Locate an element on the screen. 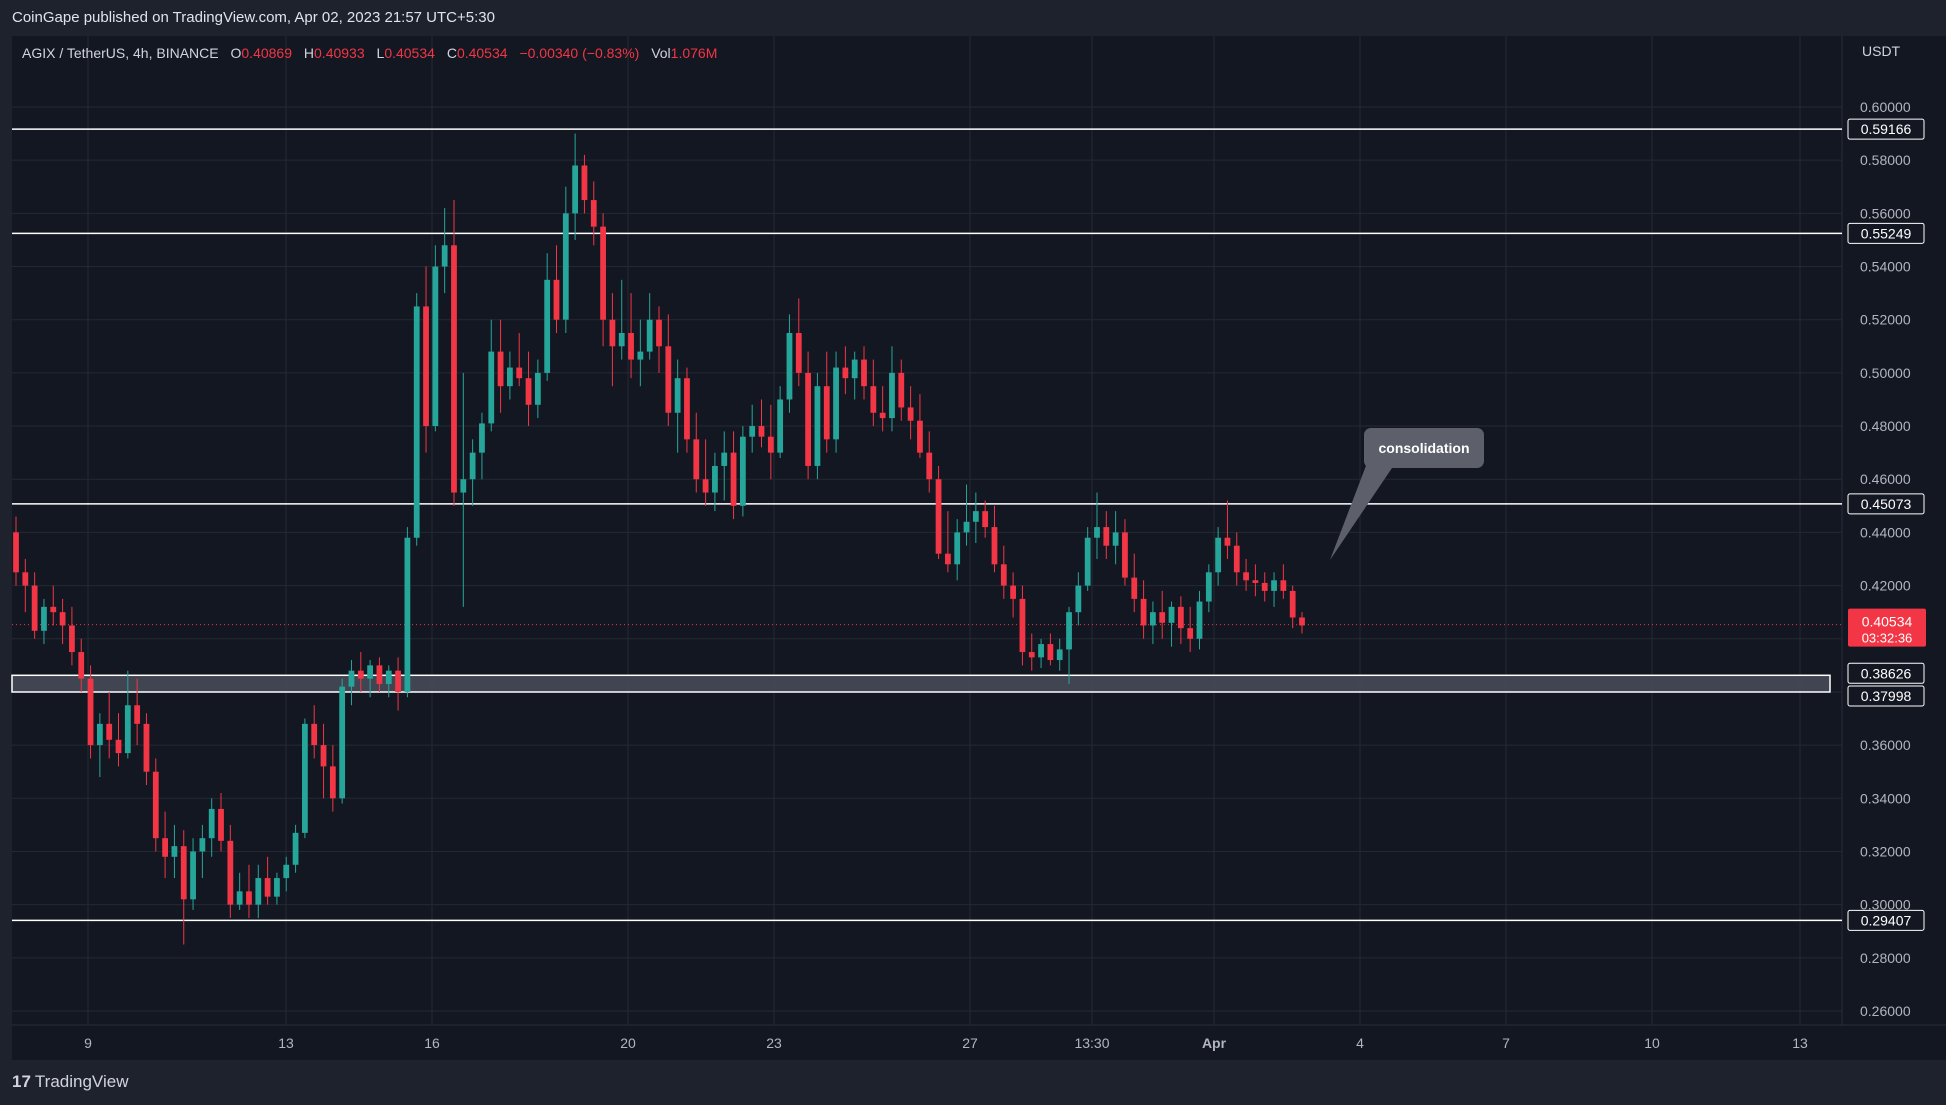 This screenshot has height=1105, width=1946. y-tick-label: 0.60000 is located at coordinates (1885, 107).